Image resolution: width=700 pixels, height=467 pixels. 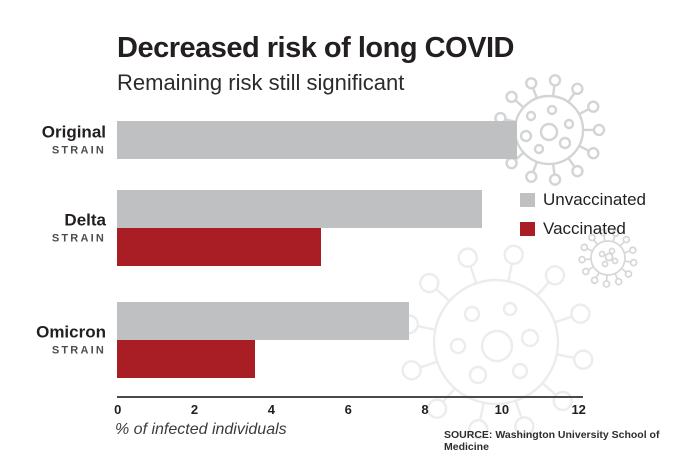 I want to click on legend-entry-unvaccinated: Unvaccinated, so click(x=583, y=200).